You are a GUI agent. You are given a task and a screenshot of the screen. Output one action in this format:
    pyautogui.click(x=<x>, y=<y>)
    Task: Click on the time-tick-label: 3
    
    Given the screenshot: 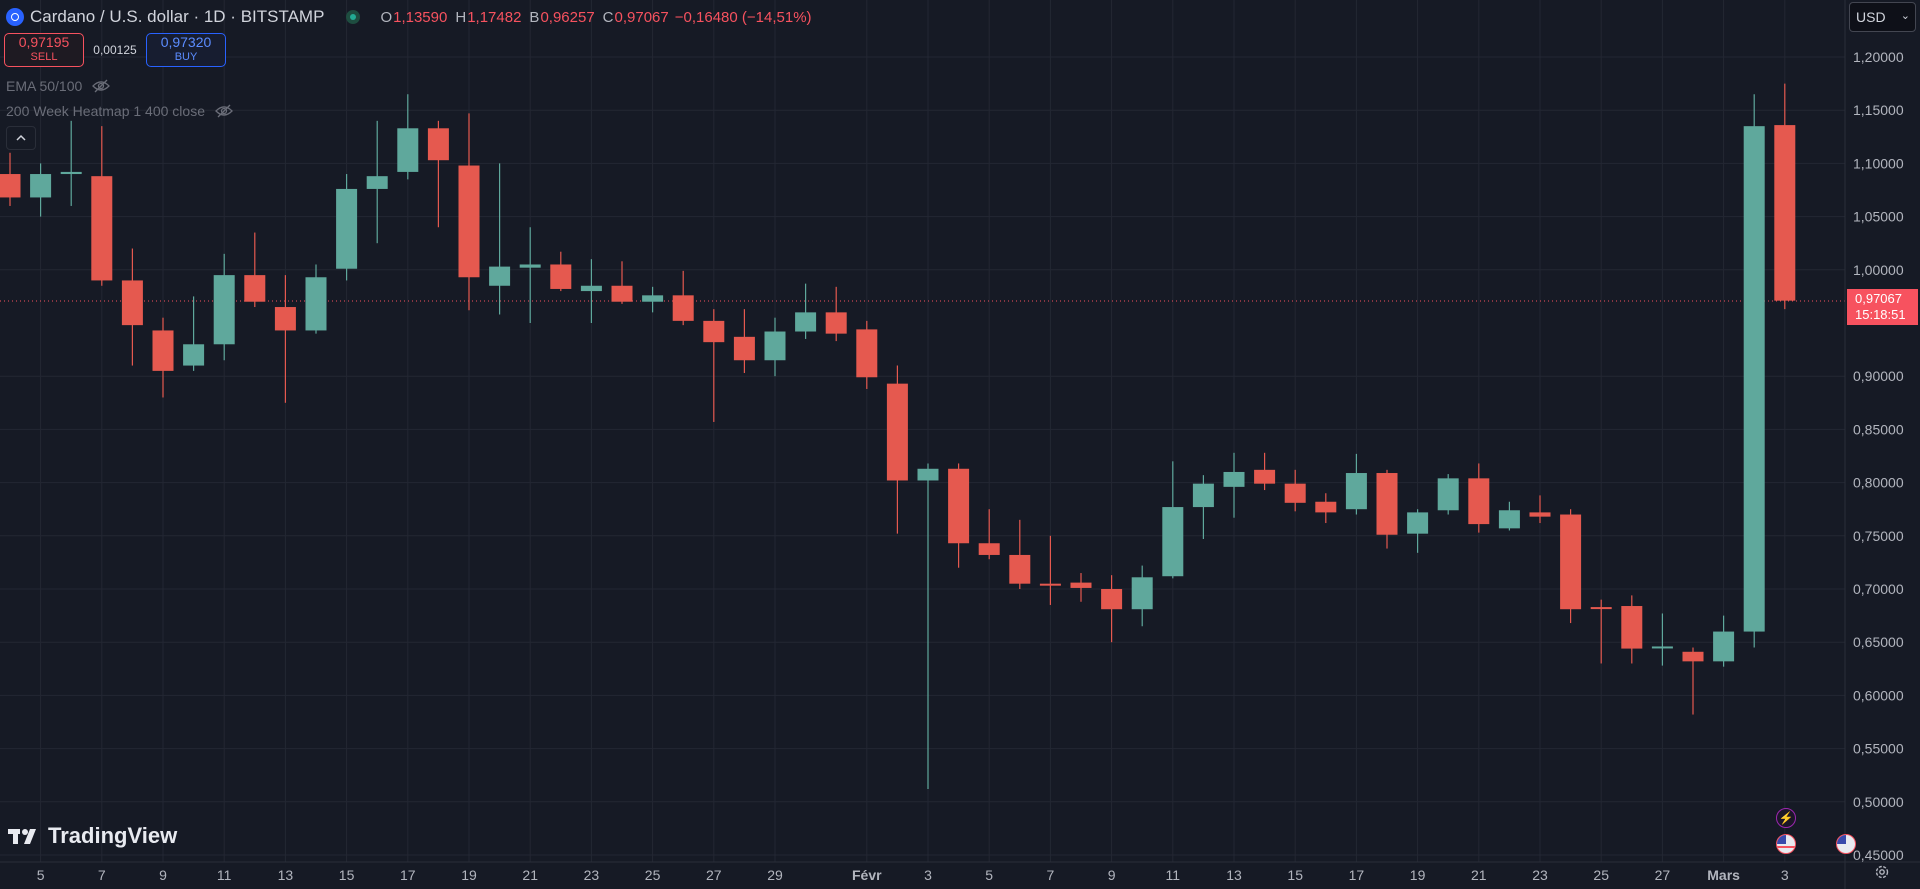 What is the action you would take?
    pyautogui.click(x=928, y=875)
    